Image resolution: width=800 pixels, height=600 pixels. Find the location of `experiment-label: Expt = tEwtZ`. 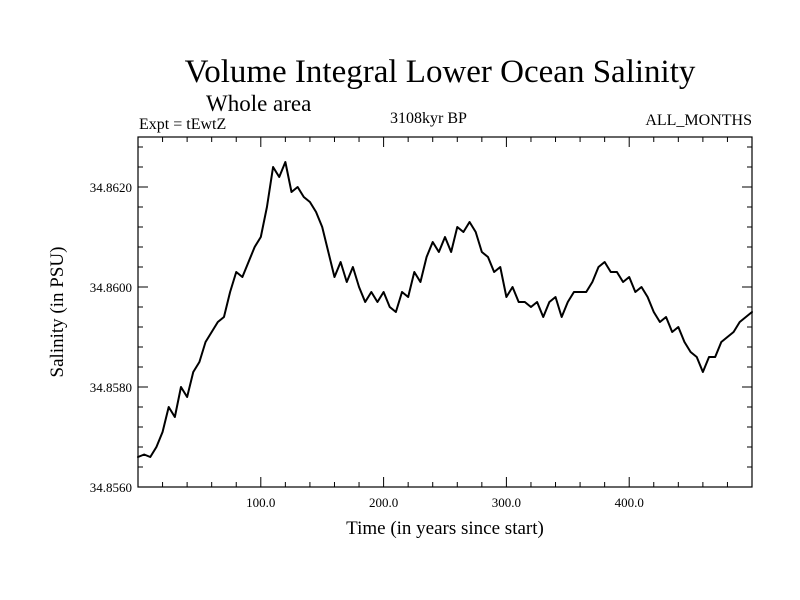

experiment-label: Expt = tEwtZ is located at coordinates (183, 124).